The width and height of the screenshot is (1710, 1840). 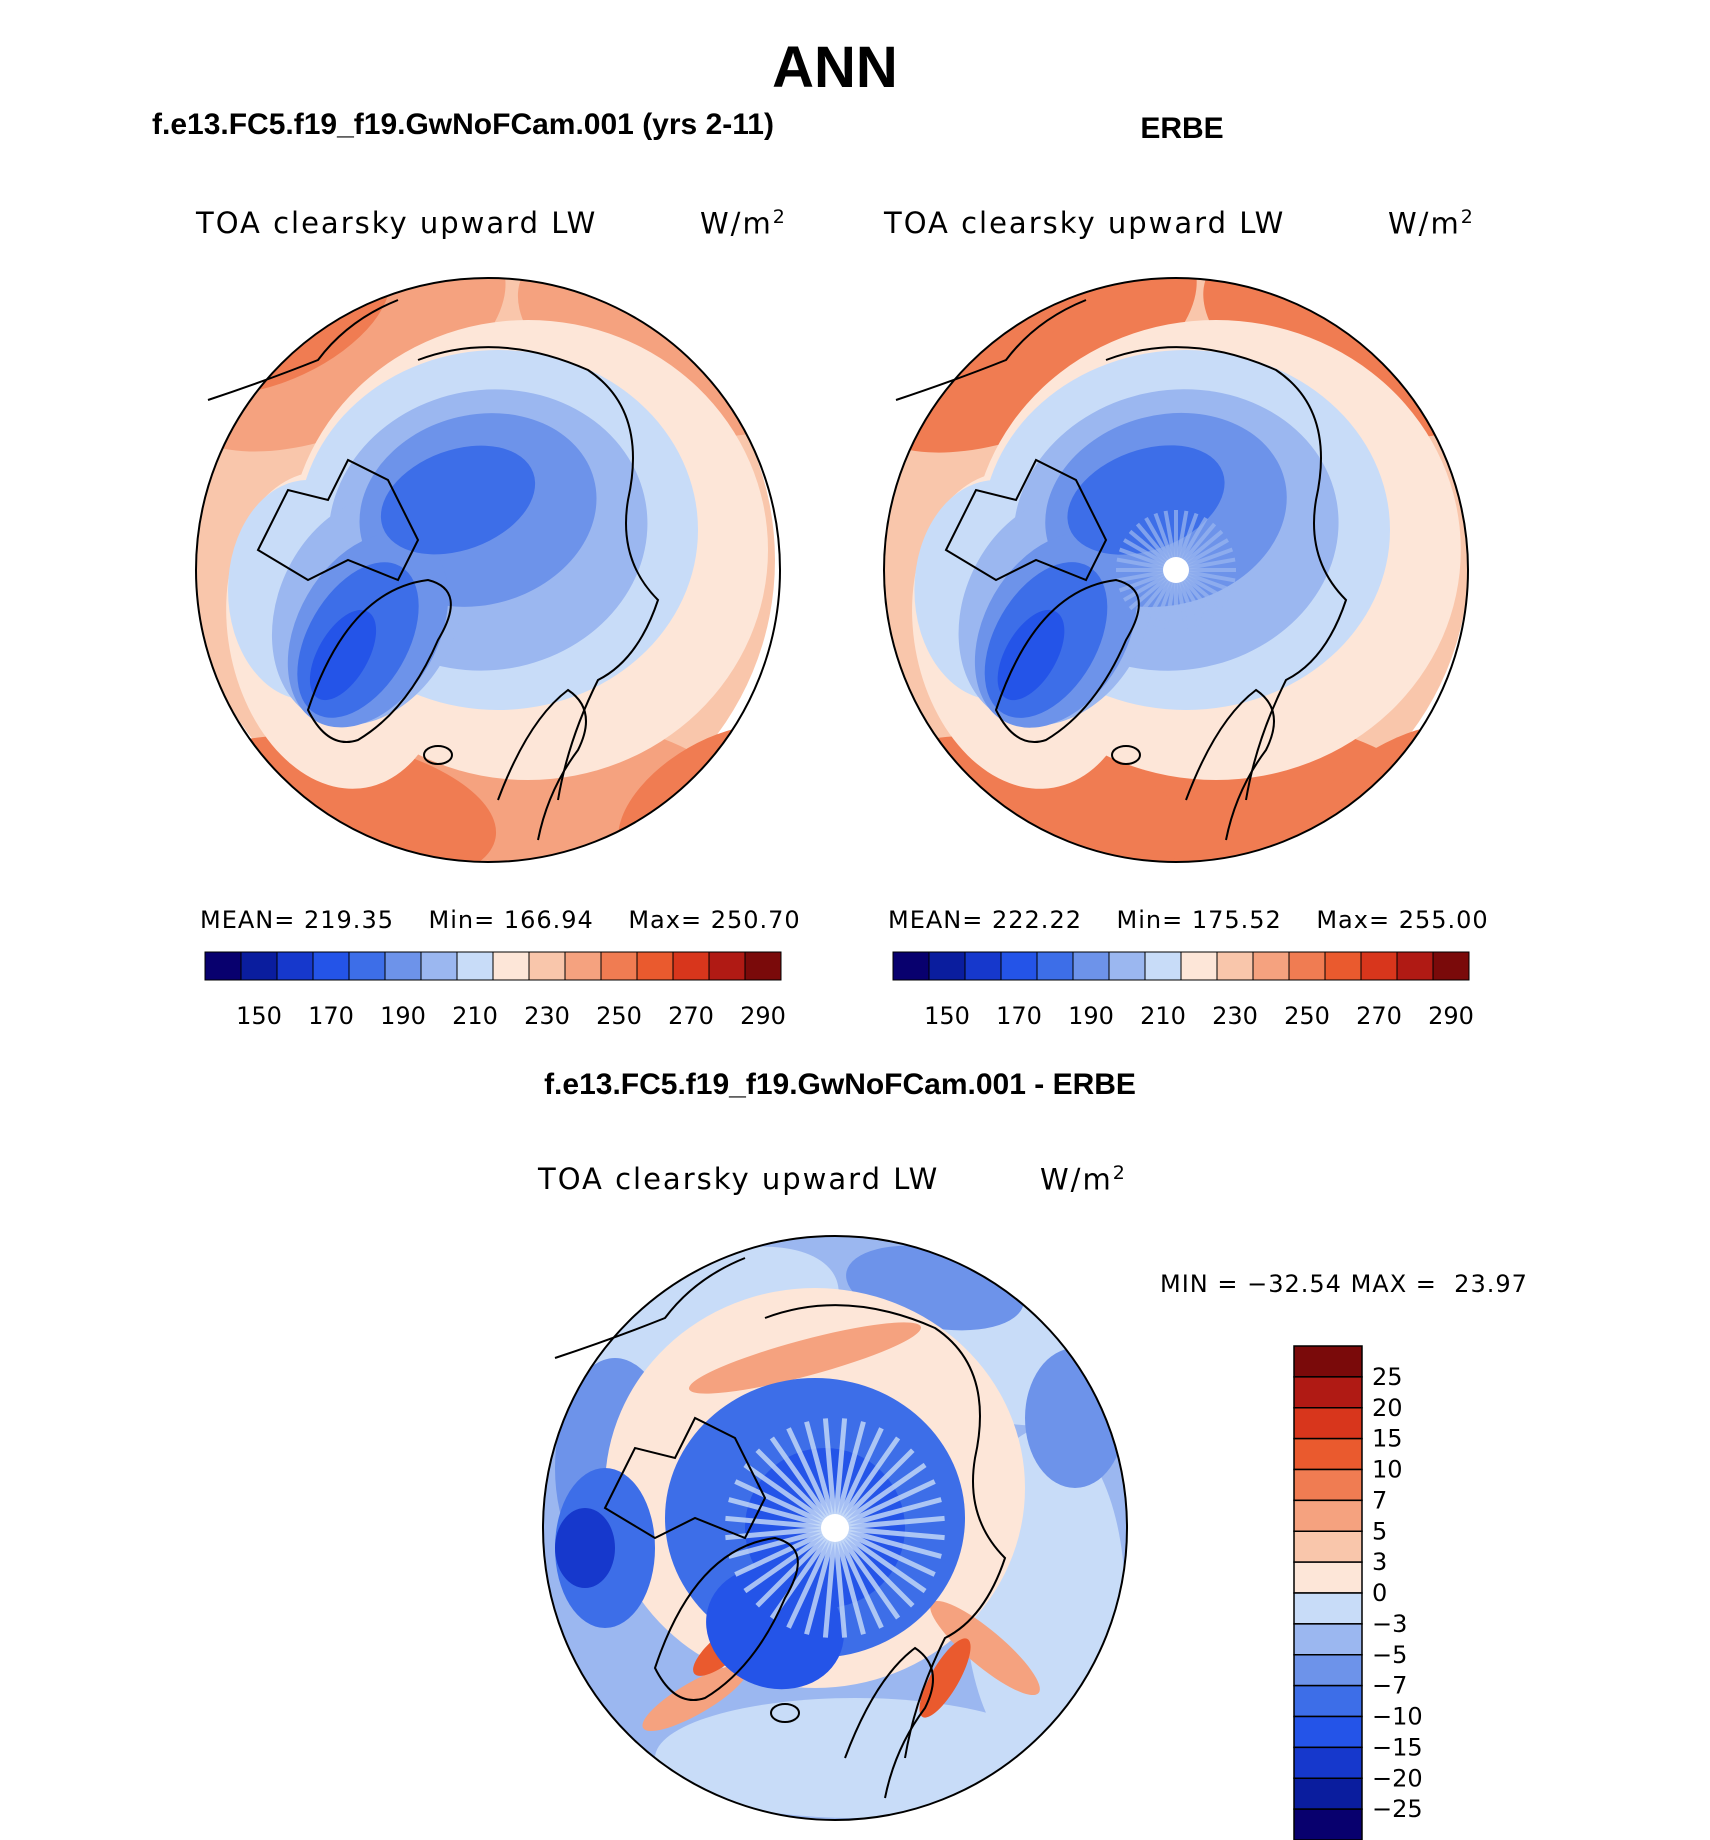 I want to click on stat-min-label: Min=, so click(x=1150, y=920).